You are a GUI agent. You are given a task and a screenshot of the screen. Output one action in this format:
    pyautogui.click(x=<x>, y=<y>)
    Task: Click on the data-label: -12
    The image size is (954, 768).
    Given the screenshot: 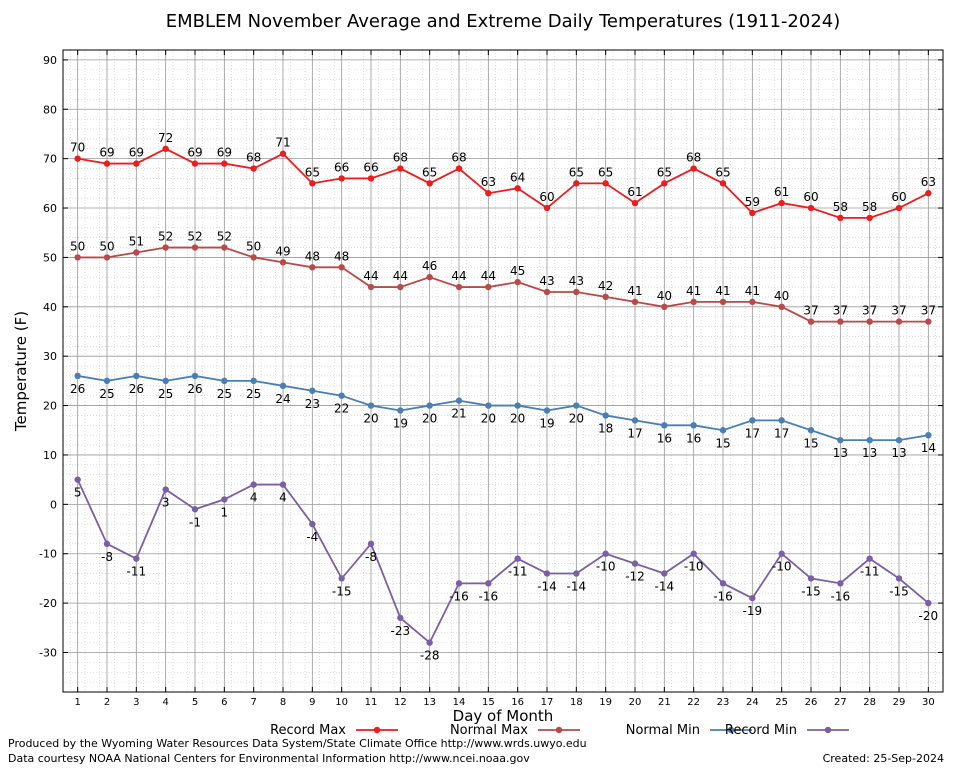 What is the action you would take?
    pyautogui.click(x=635, y=577)
    